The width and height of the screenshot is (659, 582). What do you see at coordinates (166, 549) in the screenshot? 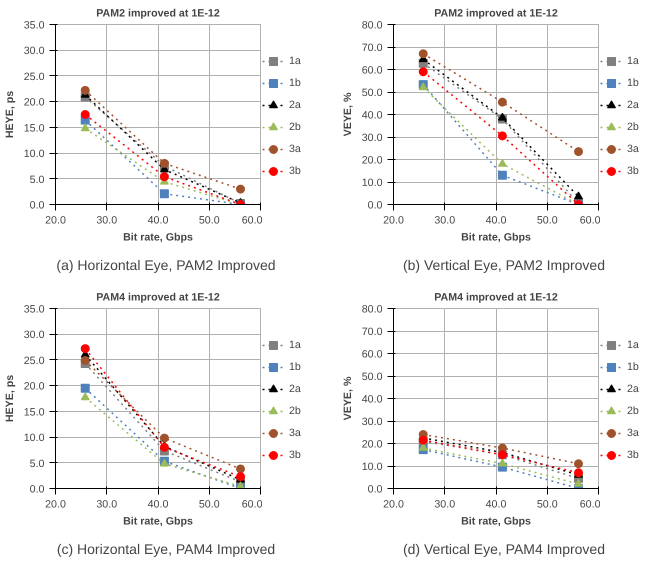
I see `text: (c) Horizontal Eye, PAM4 Improved` at bounding box center [166, 549].